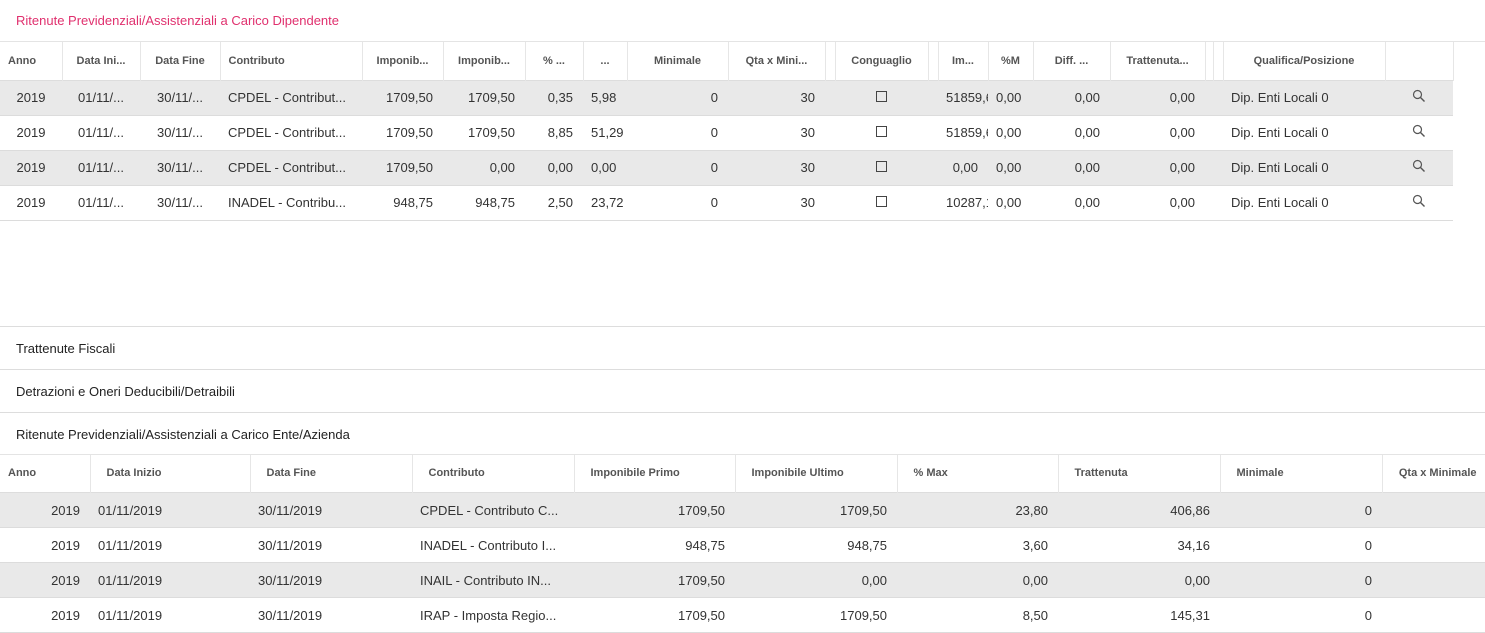 The height and width of the screenshot is (633, 1485). What do you see at coordinates (554, 202) in the screenshot?
I see `cell: 2,50` at bounding box center [554, 202].